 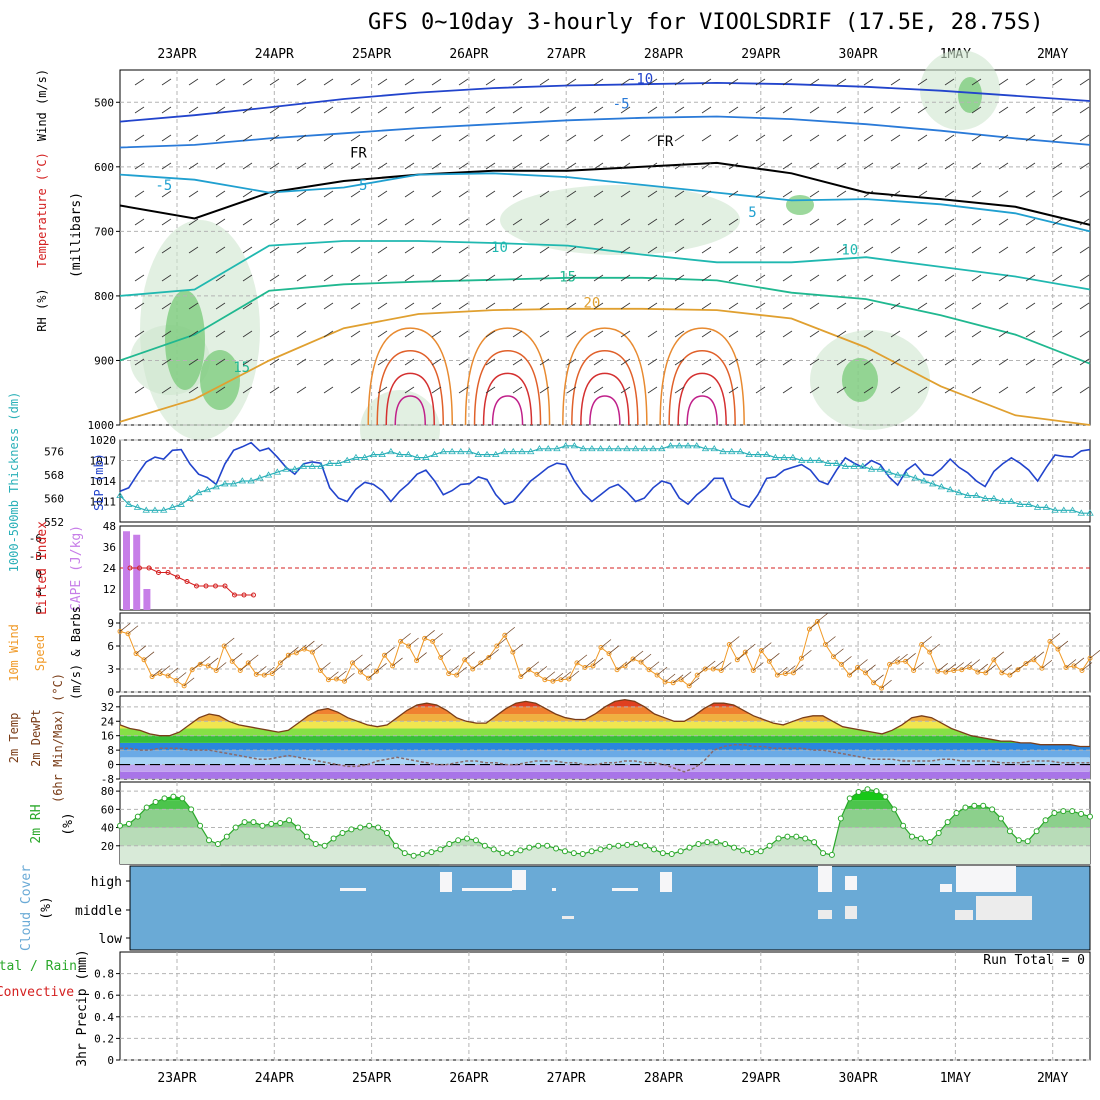 What do you see at coordinates (149, 568) in the screenshot?
I see `lifted-index-point` at bounding box center [149, 568].